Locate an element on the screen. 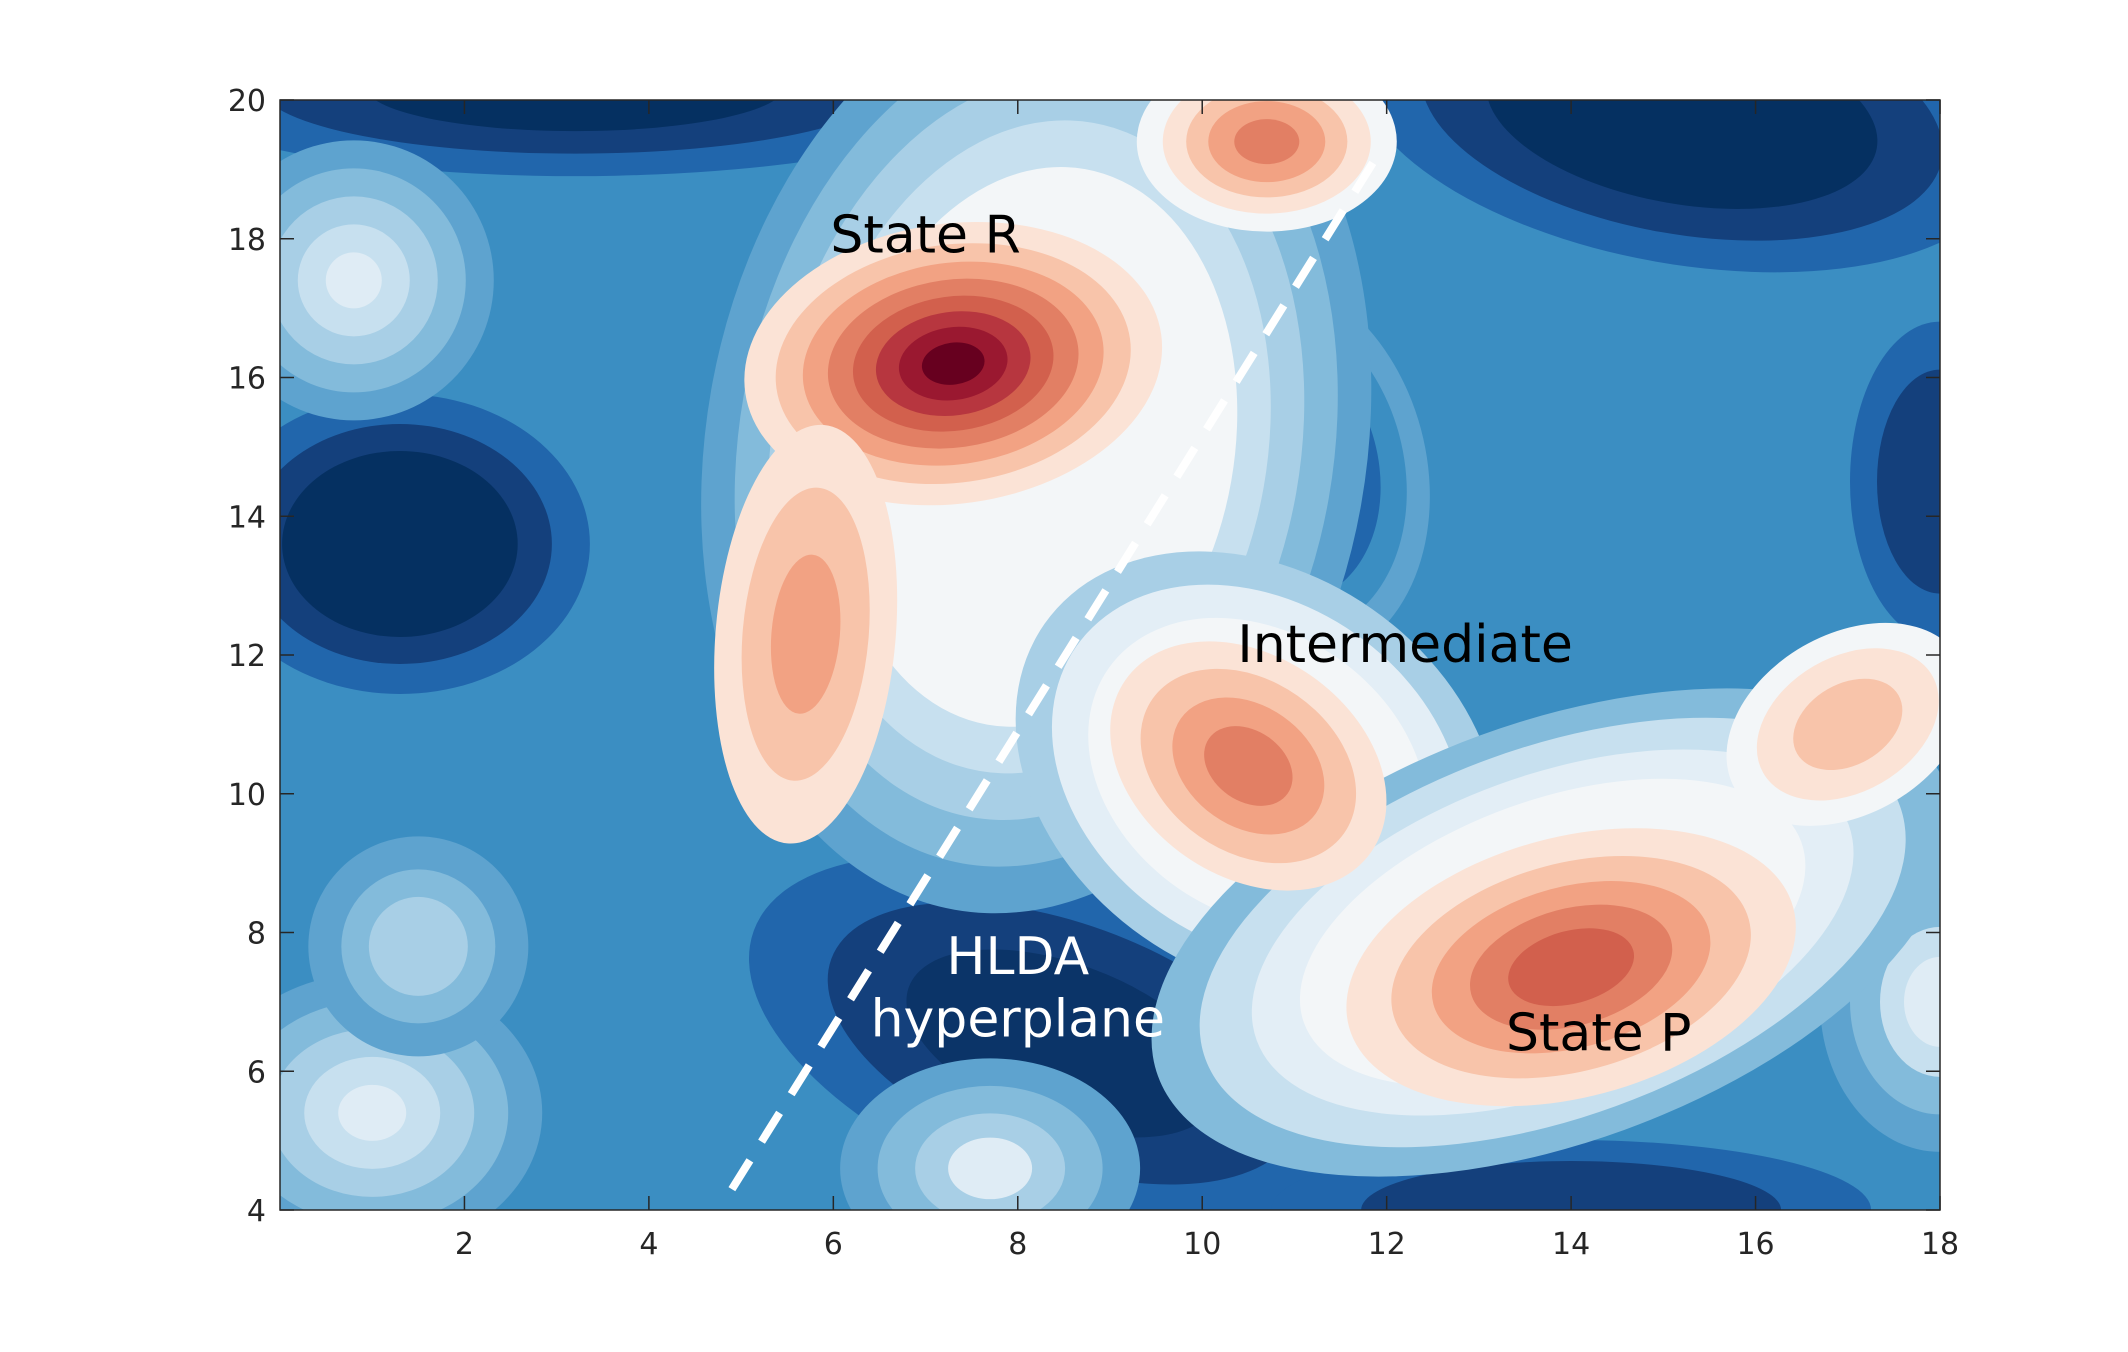 Image resolution: width=2128 pixels, height=1352 pixels. well-left-mid is located at coordinates (418, 946).